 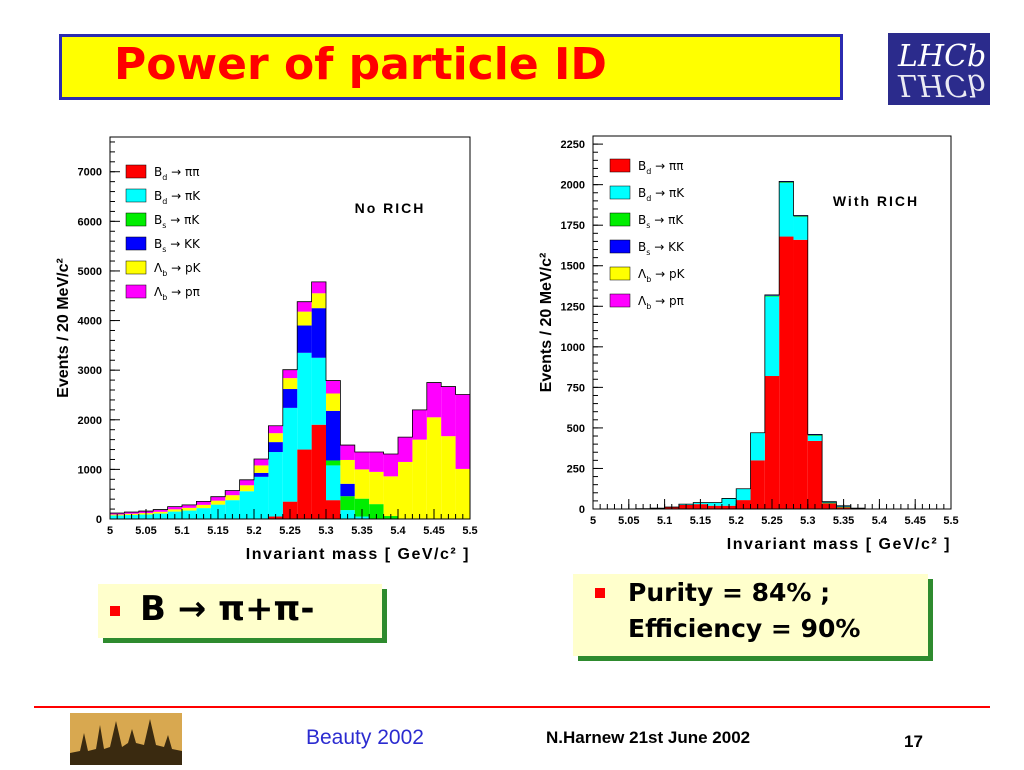 I want to click on footer-divider, so click(x=512, y=707).